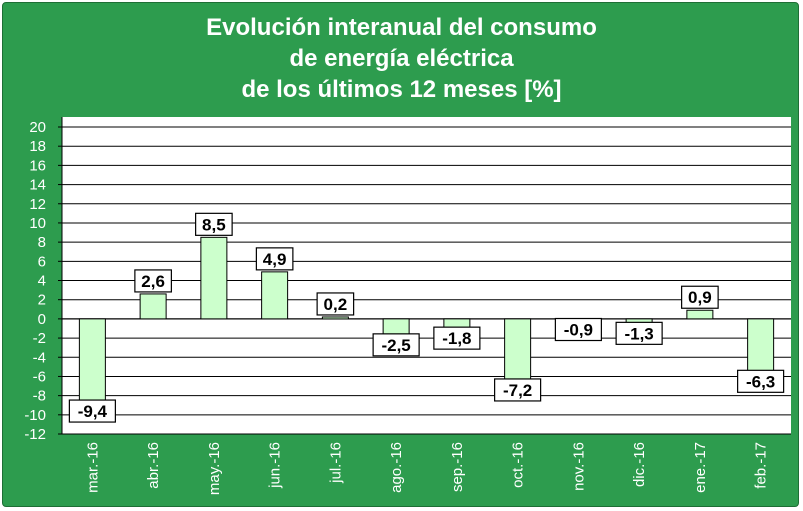 This screenshot has height=511, width=803. Describe the element at coordinates (35, 415) in the screenshot. I see `y-tick-label: -10` at that location.